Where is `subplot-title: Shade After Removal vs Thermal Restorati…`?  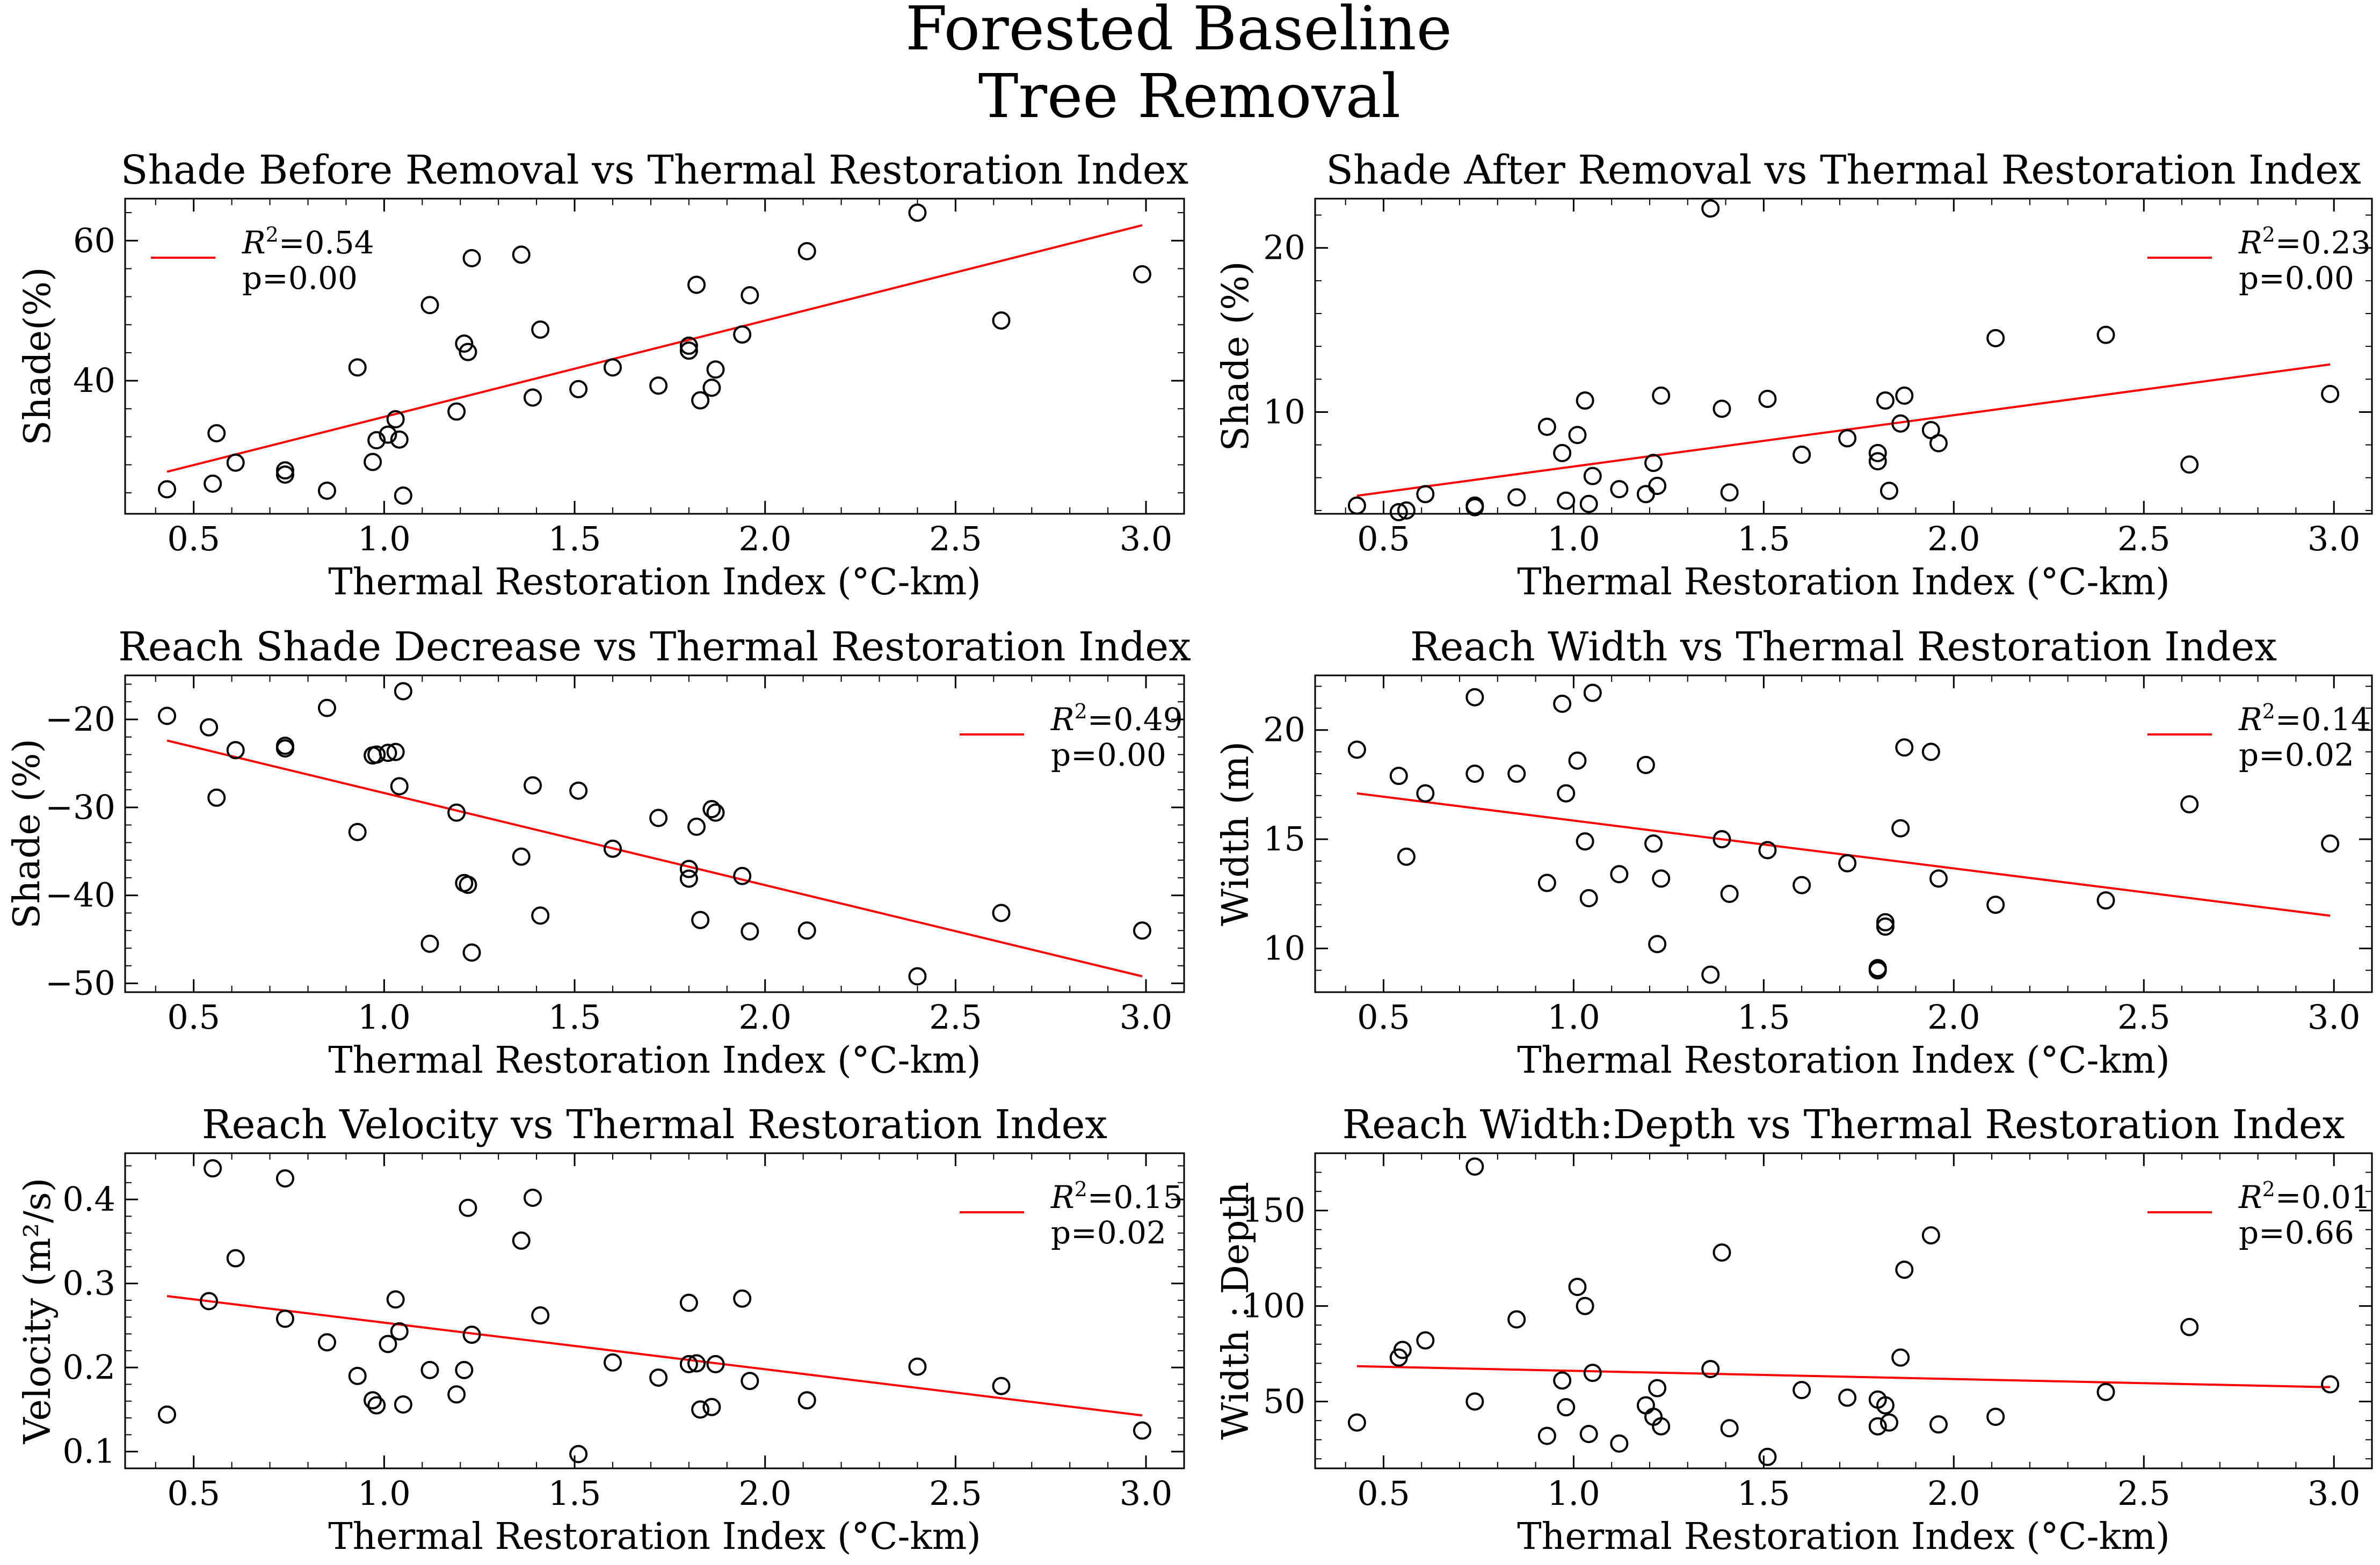 subplot-title: Shade After Removal vs Thermal Restorati… is located at coordinates (1843, 170).